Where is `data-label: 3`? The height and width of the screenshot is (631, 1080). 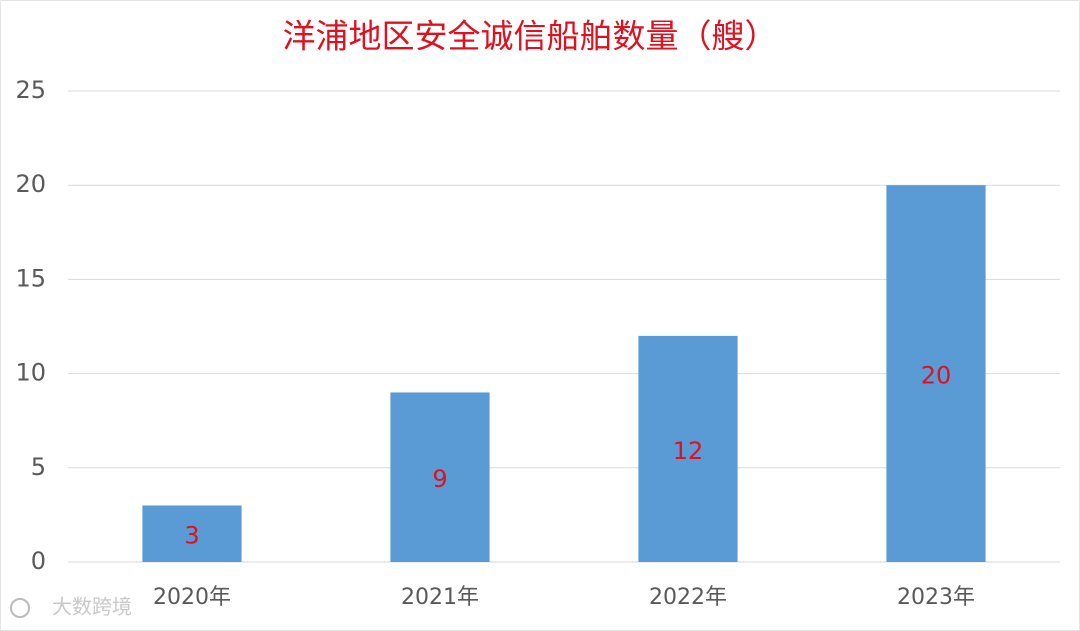 data-label: 3 is located at coordinates (191, 536).